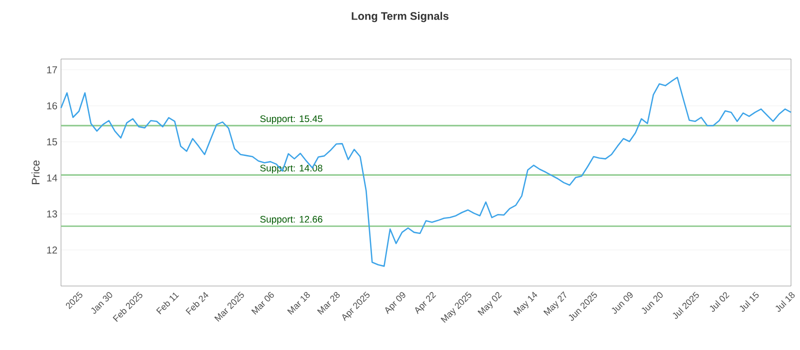 The image size is (800, 350). I want to click on x-tick-label: Mar 06, so click(262, 303).